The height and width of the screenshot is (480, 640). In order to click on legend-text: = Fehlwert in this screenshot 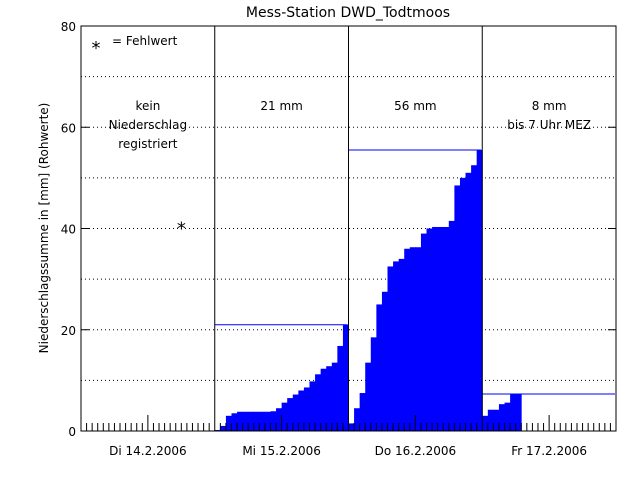, I will do `click(145, 41)`.